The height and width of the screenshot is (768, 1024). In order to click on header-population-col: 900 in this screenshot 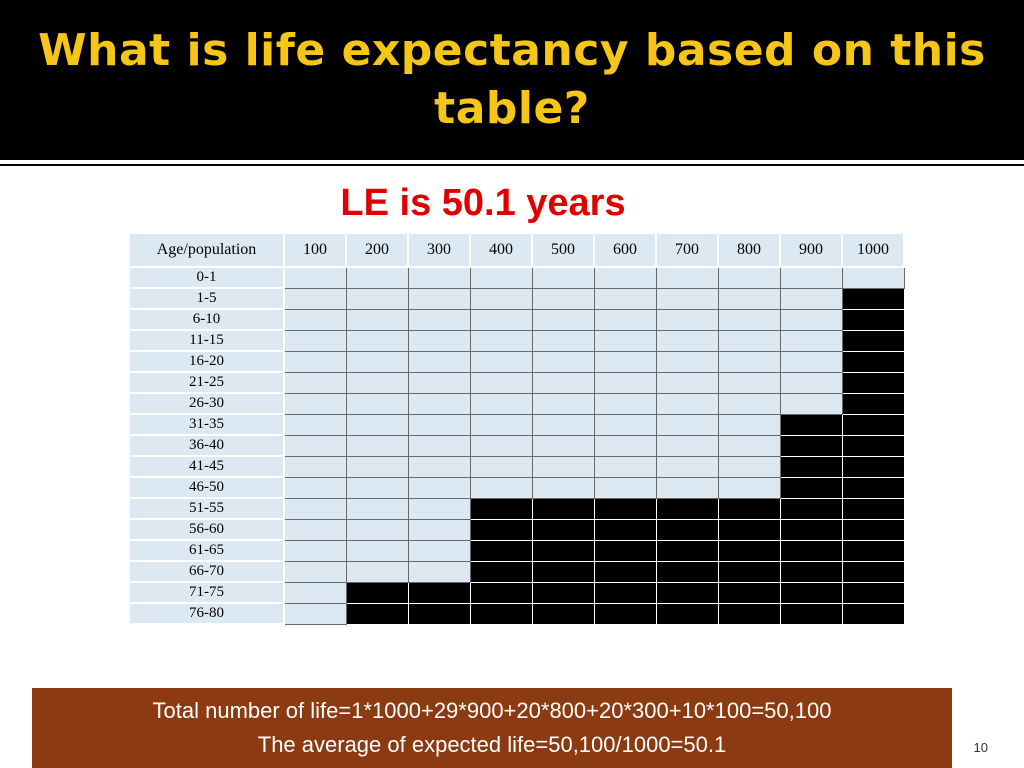, I will do `click(811, 250)`.